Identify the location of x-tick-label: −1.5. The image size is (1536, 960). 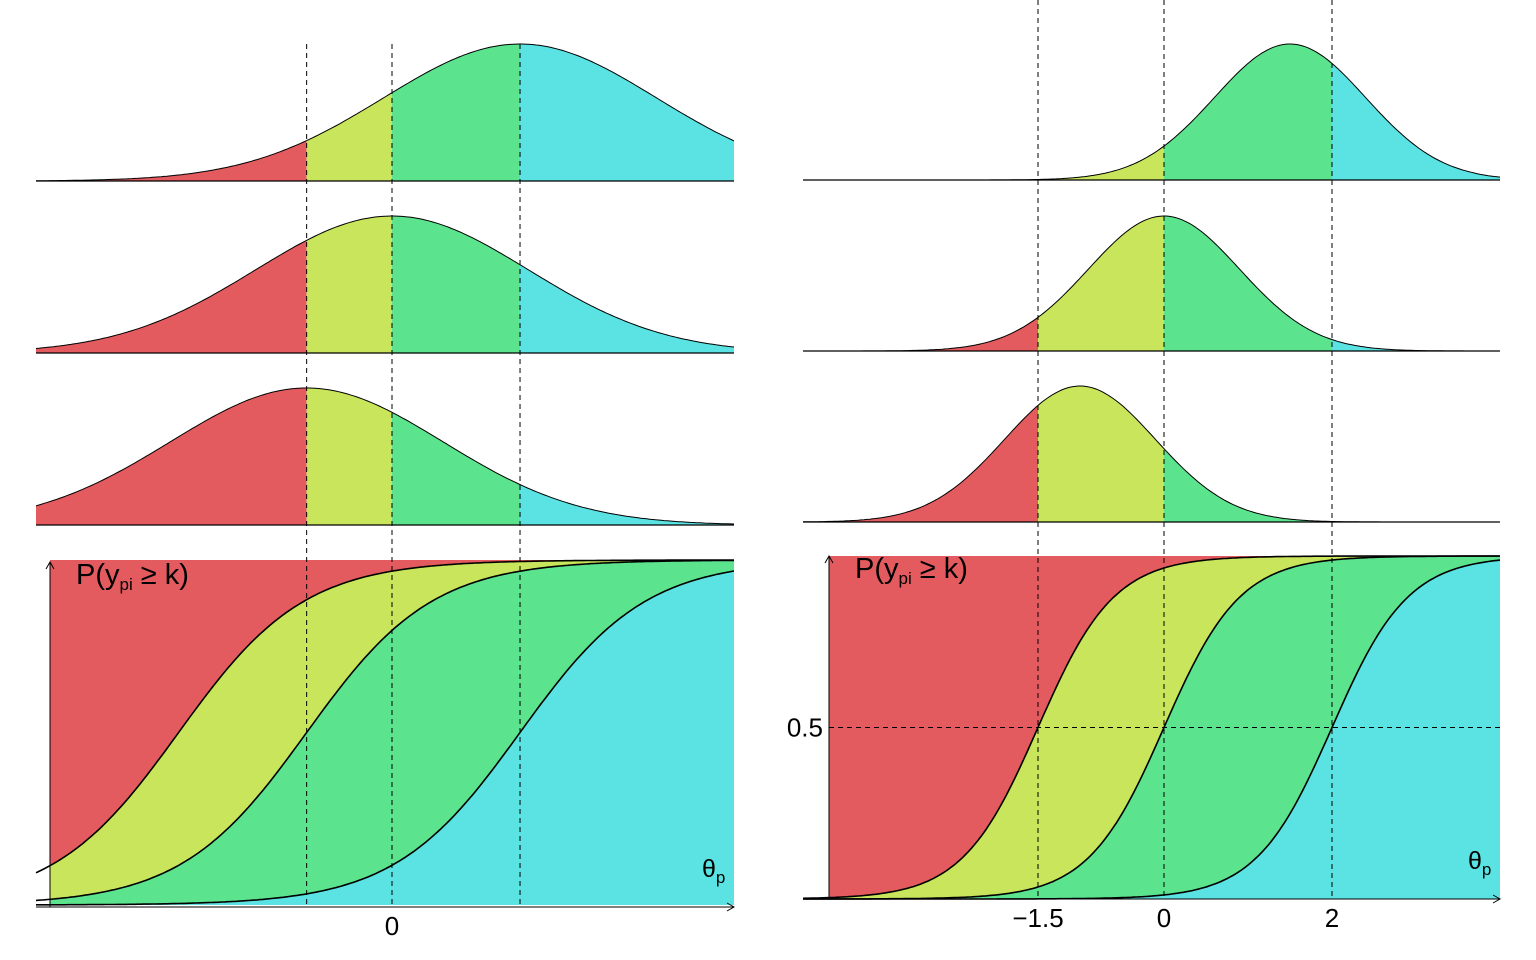
(1037, 918).